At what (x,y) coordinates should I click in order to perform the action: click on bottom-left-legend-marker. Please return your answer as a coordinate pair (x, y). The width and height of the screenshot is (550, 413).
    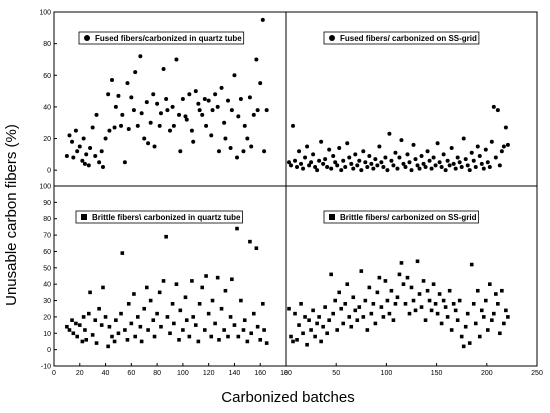
    Looking at the image, I should click on (84, 217).